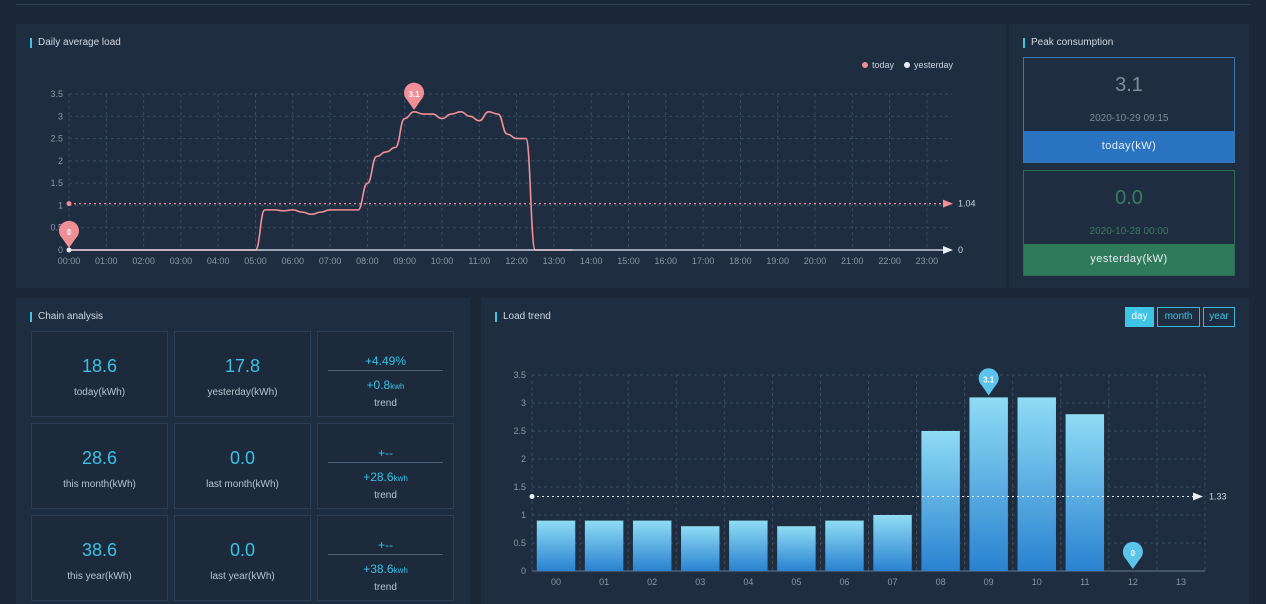  I want to click on today-min-marker, so click(69, 234).